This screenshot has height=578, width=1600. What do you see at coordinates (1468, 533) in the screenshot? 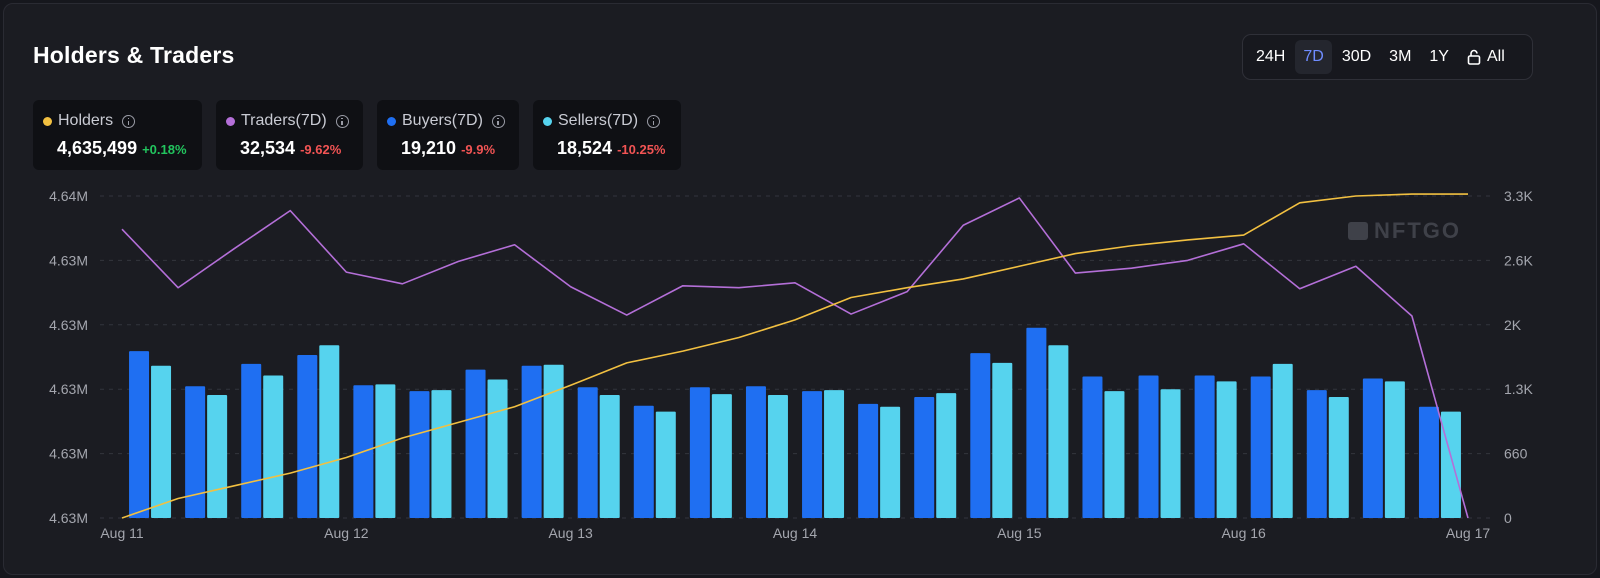
I see `x-tick: Aug 17` at bounding box center [1468, 533].